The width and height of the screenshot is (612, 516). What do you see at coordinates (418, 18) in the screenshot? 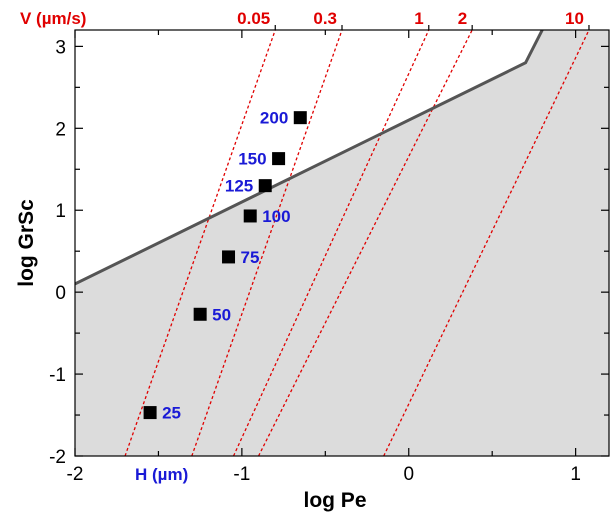
I see `velocity-label-1: 1` at bounding box center [418, 18].